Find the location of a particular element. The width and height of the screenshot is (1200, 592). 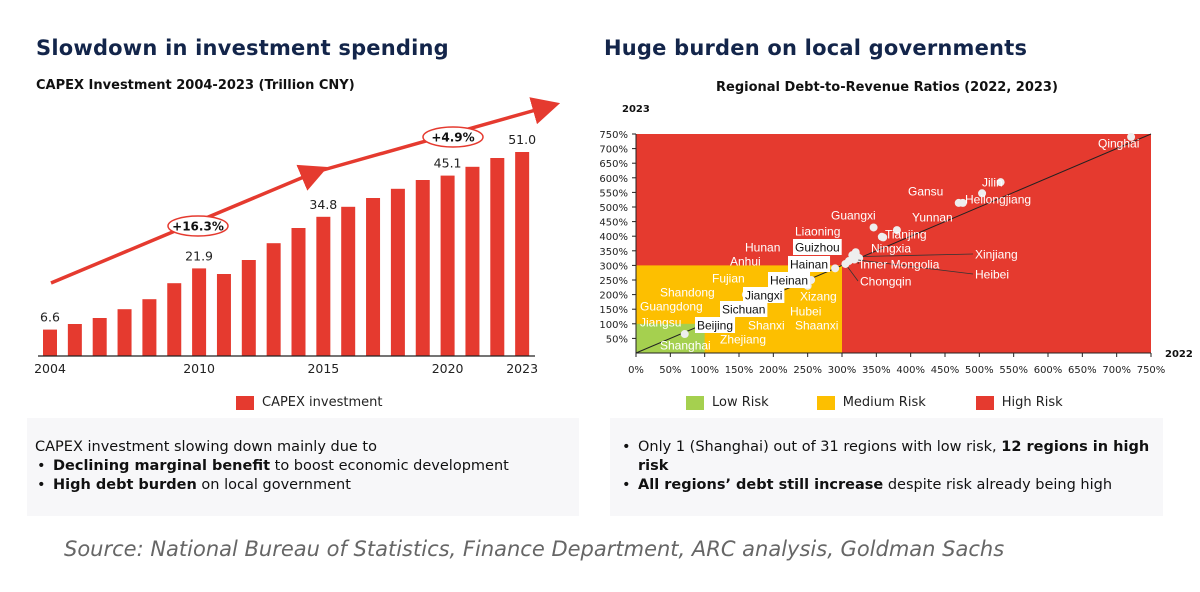

data-point-hainan is located at coordinates (848, 261).